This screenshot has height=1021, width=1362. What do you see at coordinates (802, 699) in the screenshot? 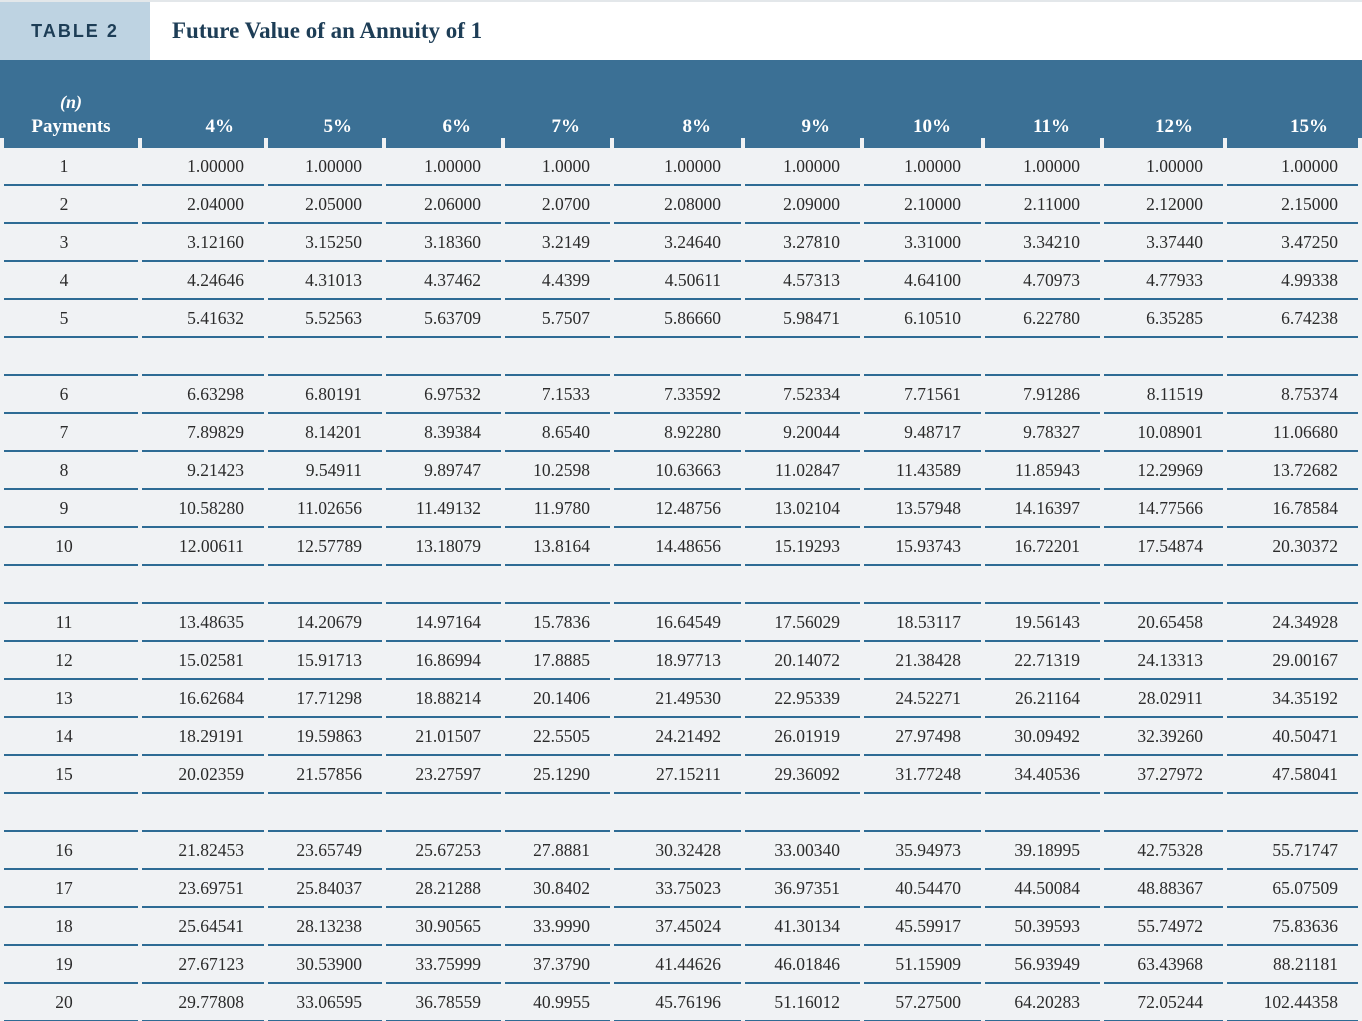
I see `factor-value-cell: 22.95339` at bounding box center [802, 699].